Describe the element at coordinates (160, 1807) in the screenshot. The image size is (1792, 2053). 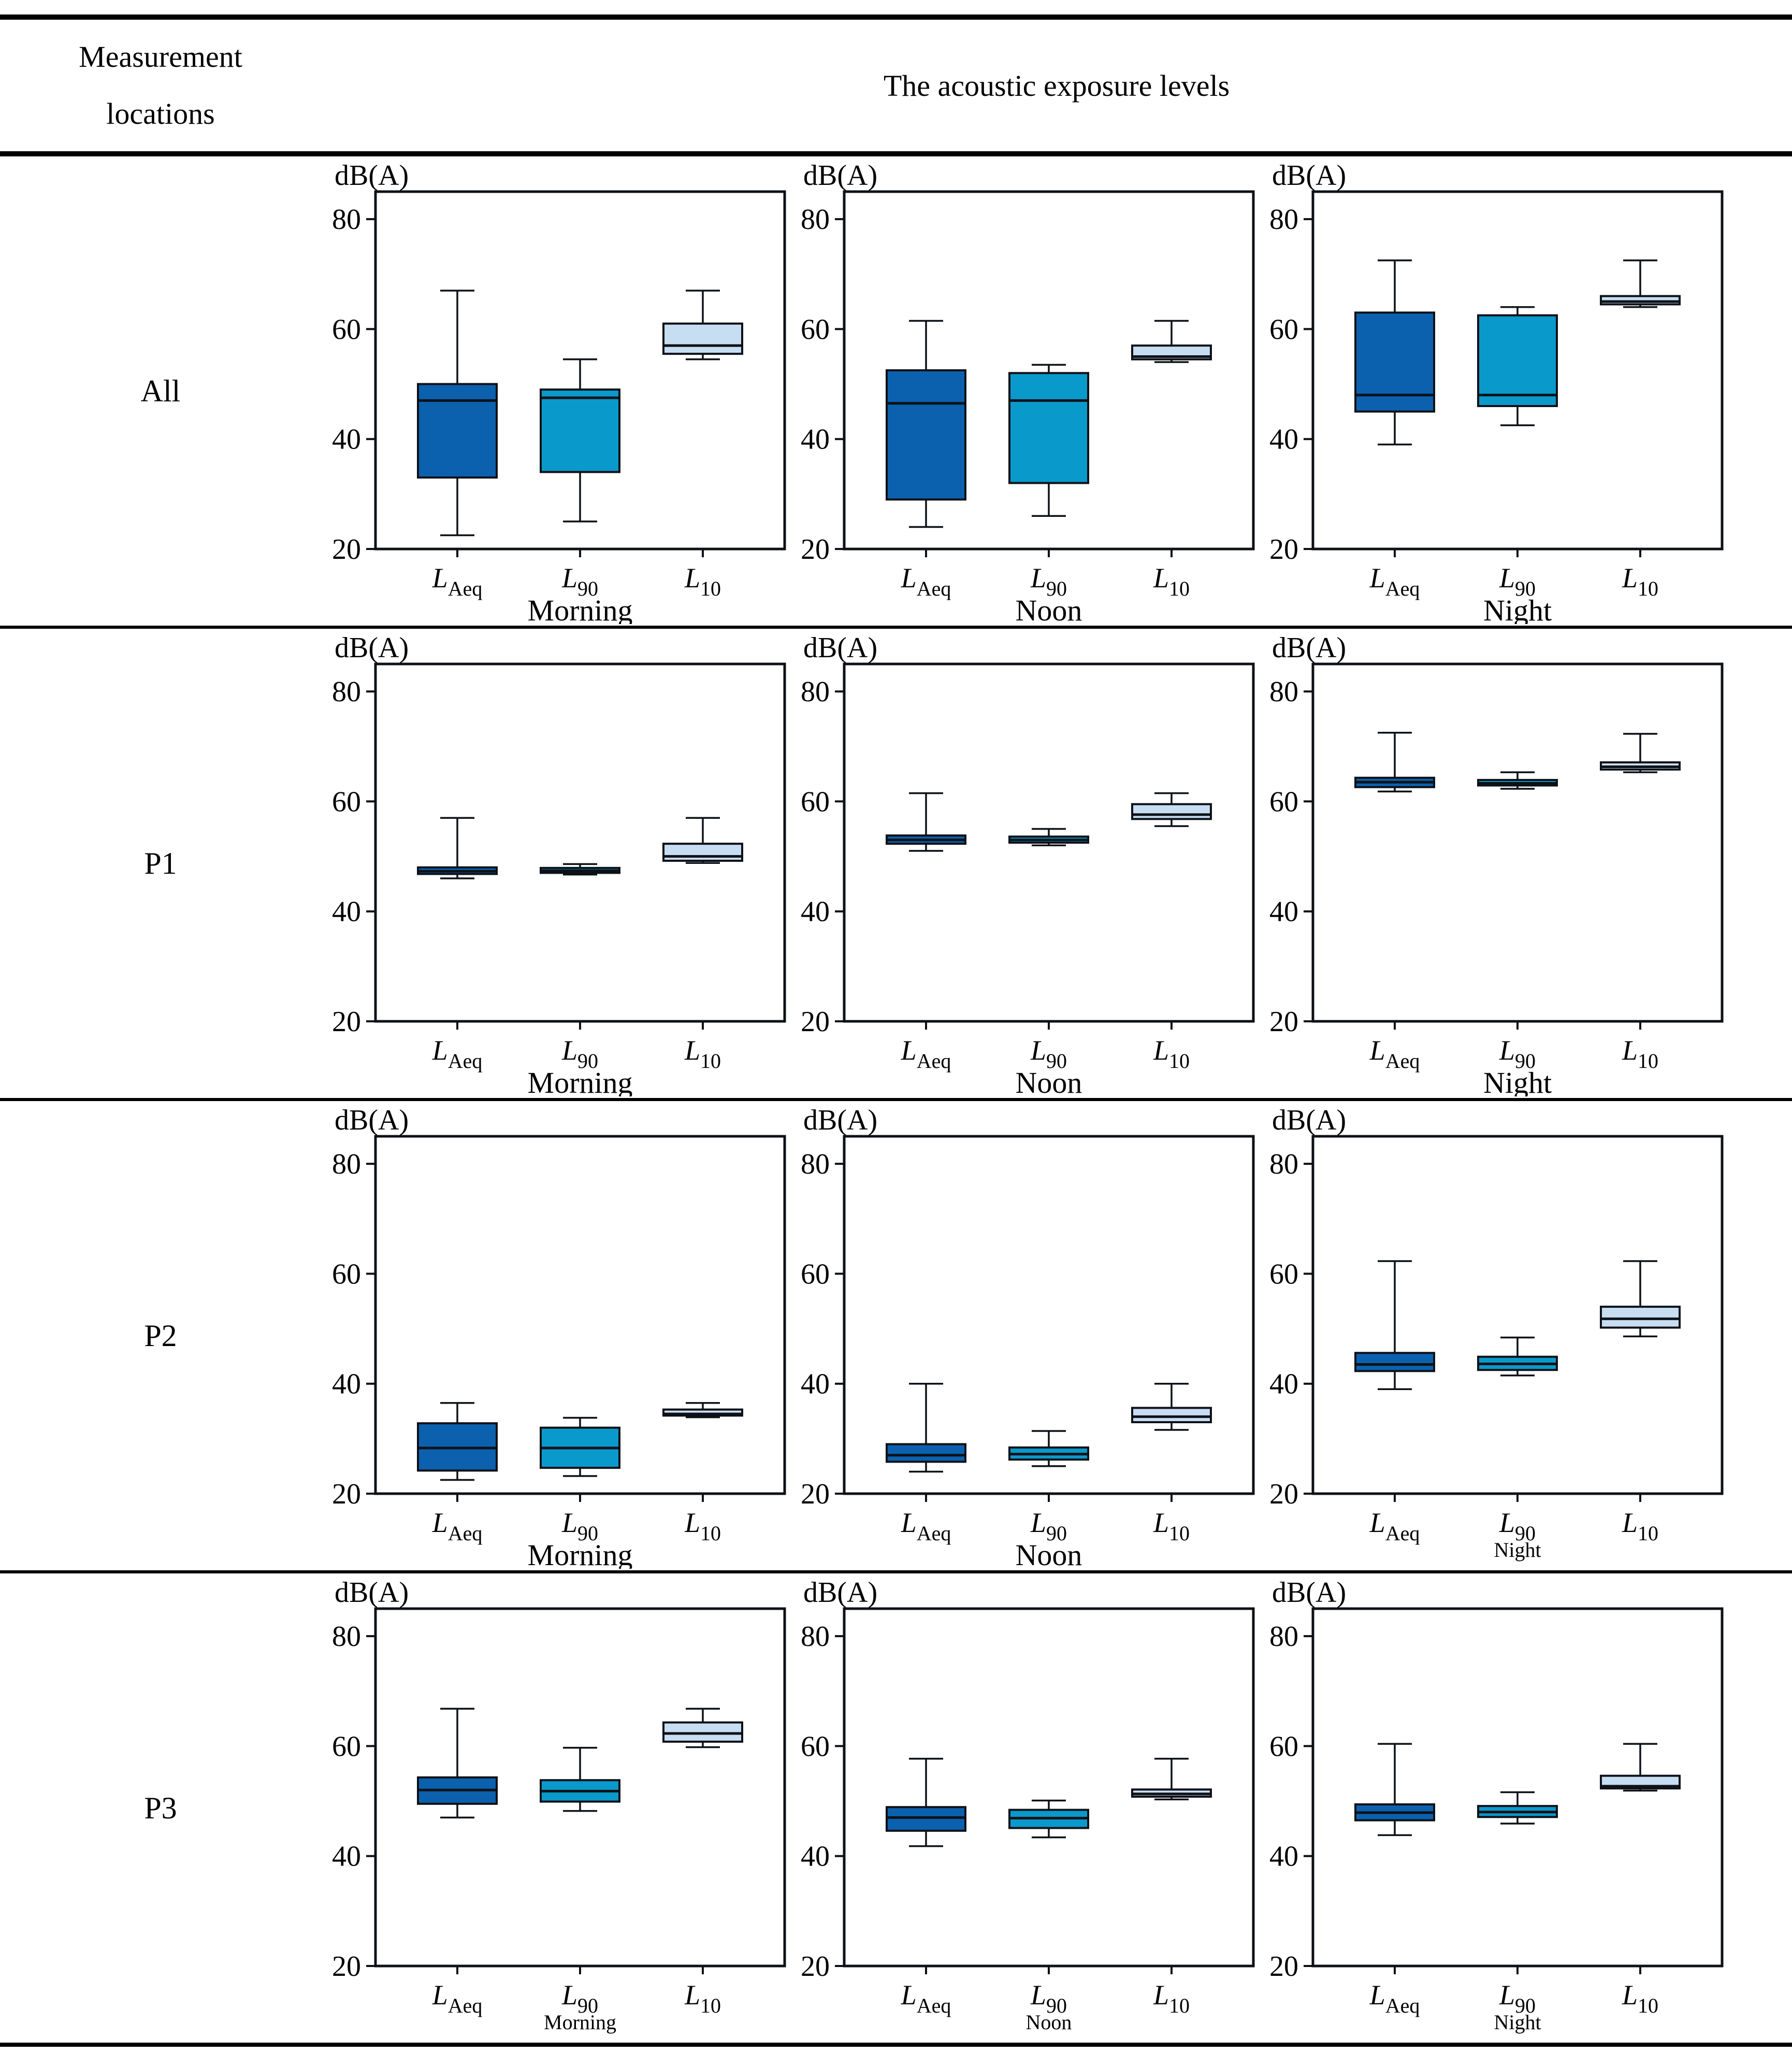
I see `row-label-p3: P3` at that location.